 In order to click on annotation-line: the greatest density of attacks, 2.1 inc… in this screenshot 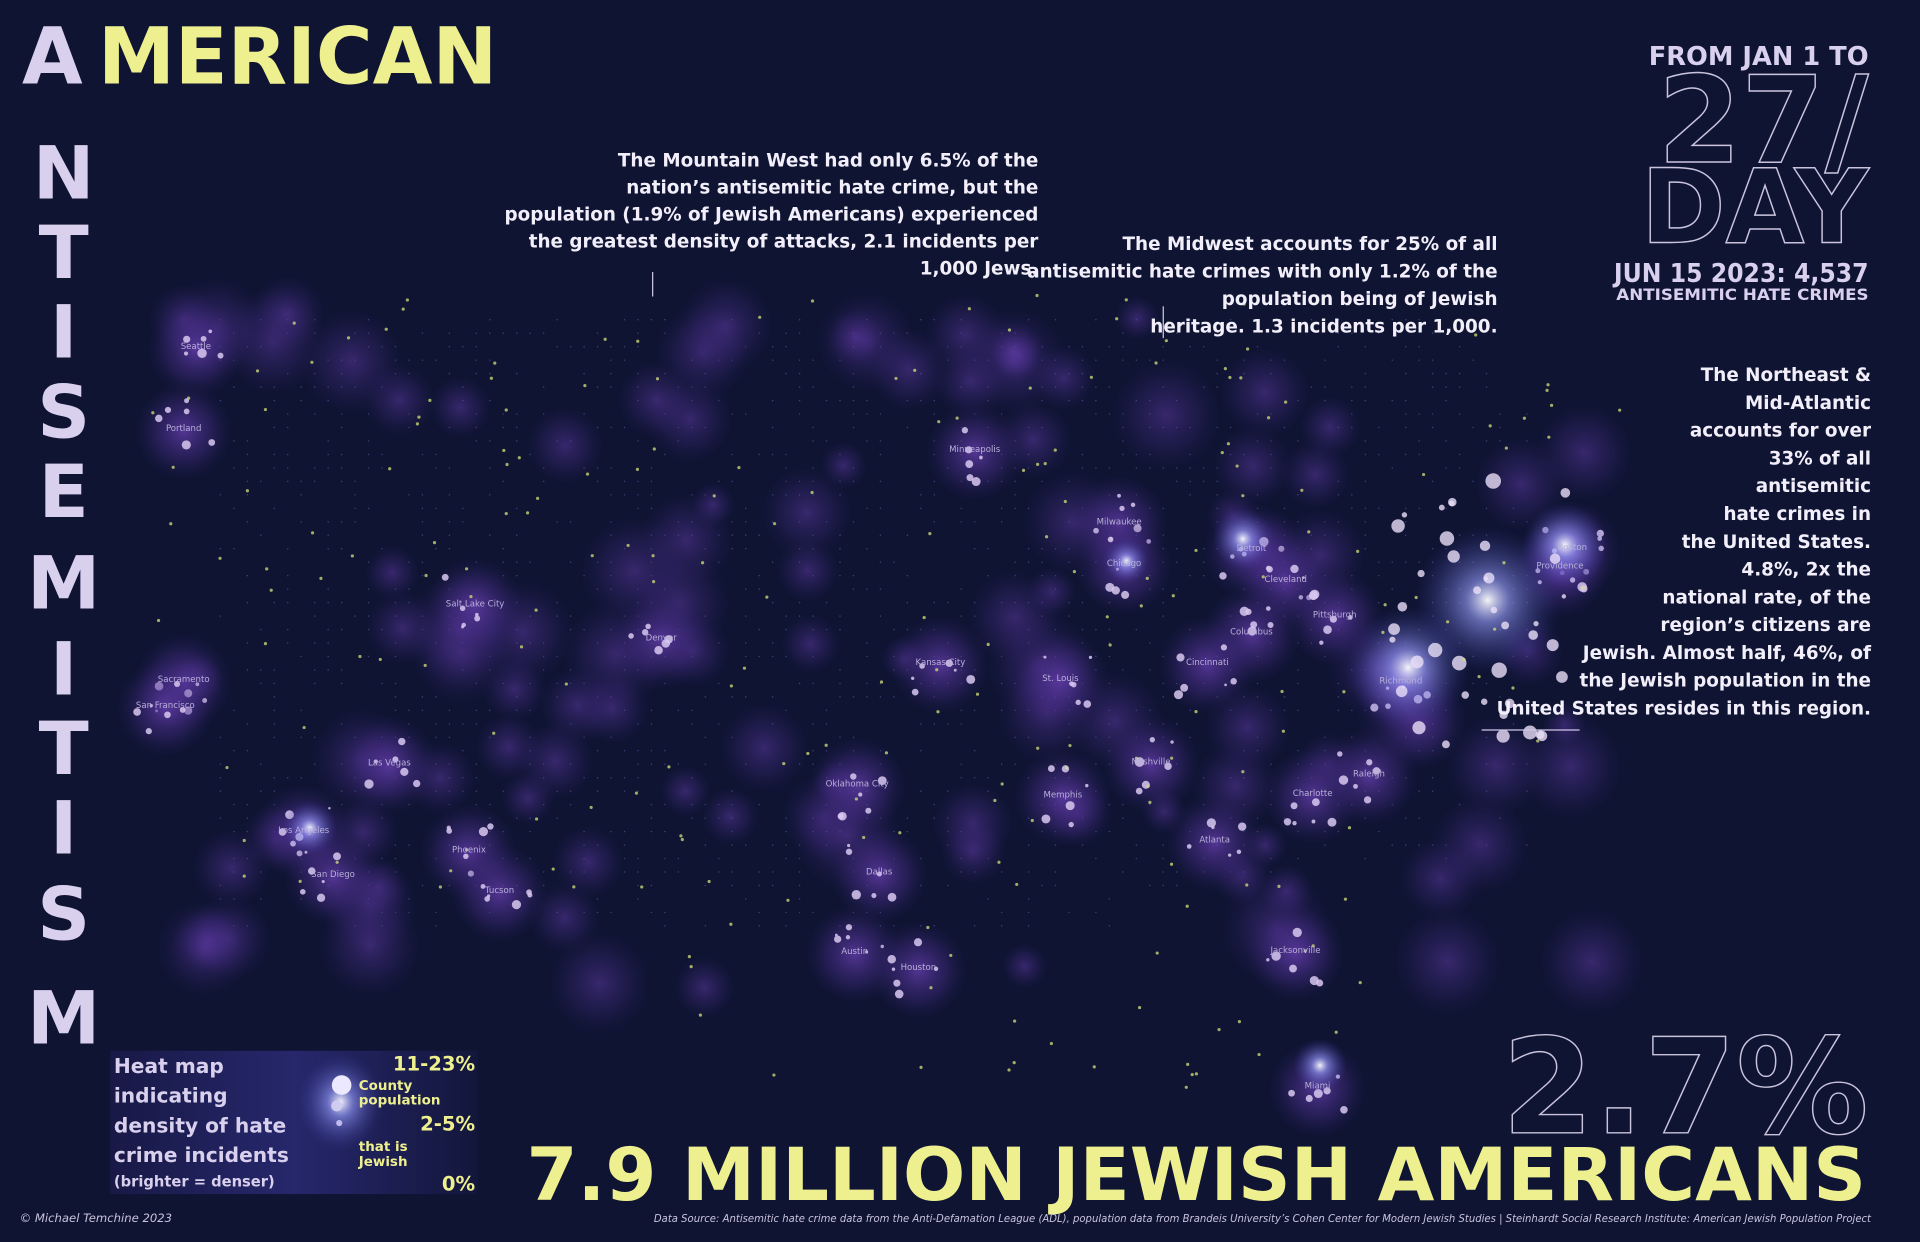, I will do `click(784, 242)`.